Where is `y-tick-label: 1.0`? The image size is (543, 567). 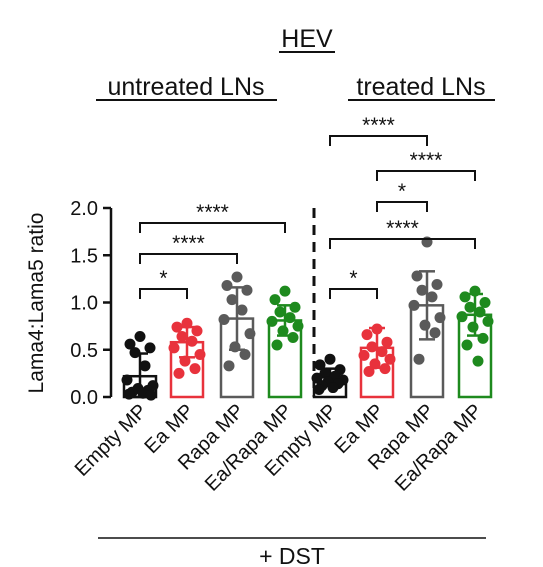
y-tick-label: 1.0 is located at coordinates (84, 304).